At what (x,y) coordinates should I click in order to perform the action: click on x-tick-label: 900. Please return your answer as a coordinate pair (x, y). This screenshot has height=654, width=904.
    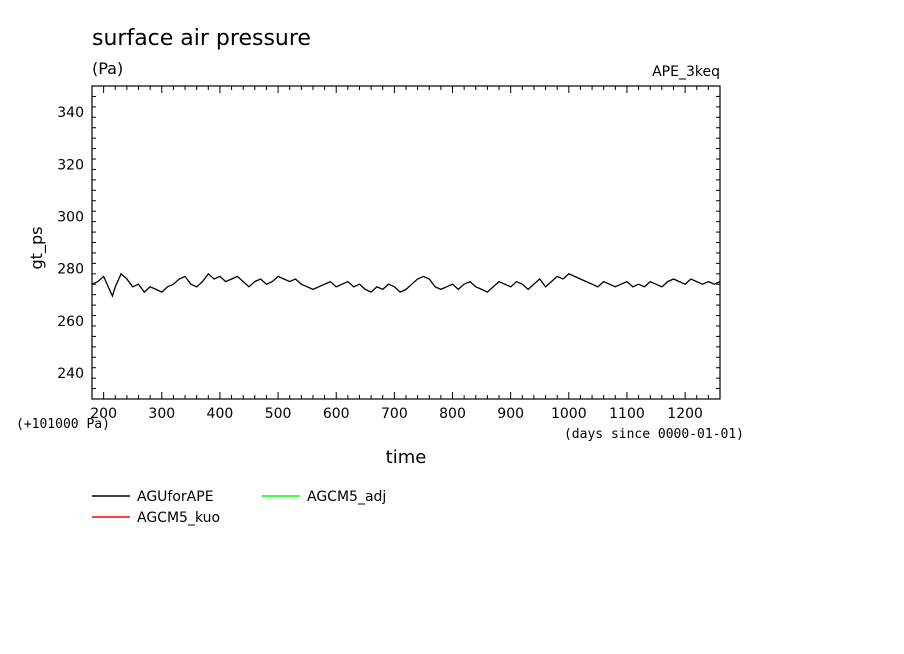
    Looking at the image, I should click on (510, 414).